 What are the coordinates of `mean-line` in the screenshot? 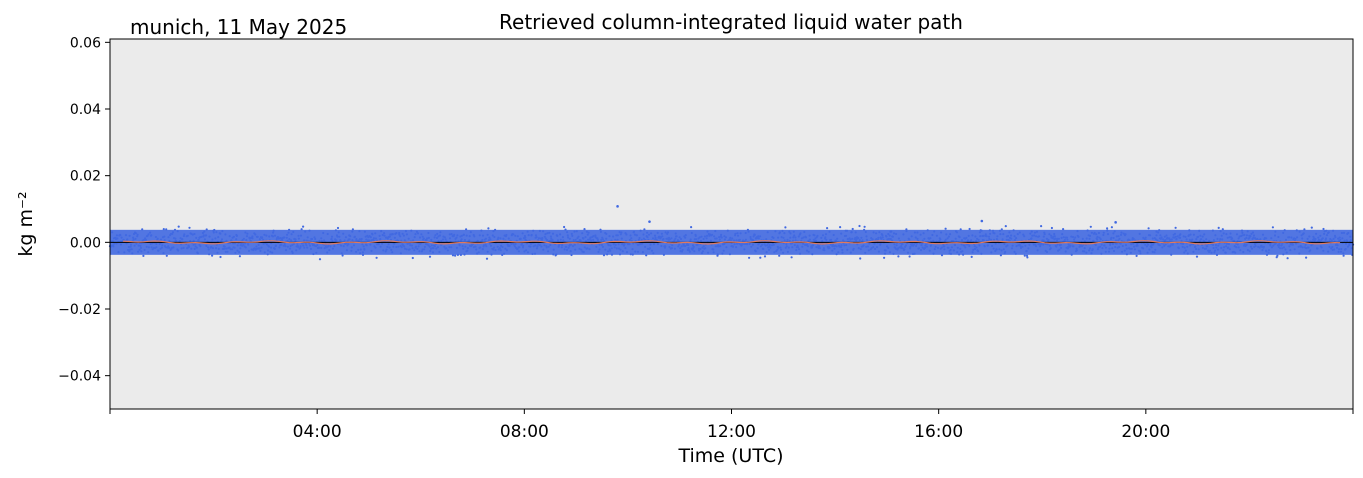 It's located at (731, 242).